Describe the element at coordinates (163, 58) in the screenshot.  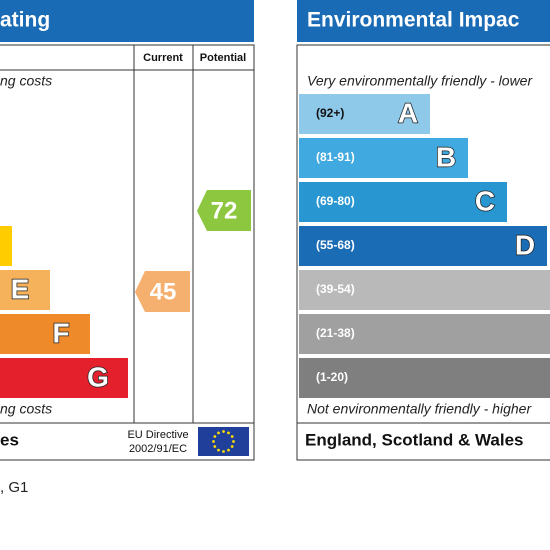
I see `column-header: Current` at that location.